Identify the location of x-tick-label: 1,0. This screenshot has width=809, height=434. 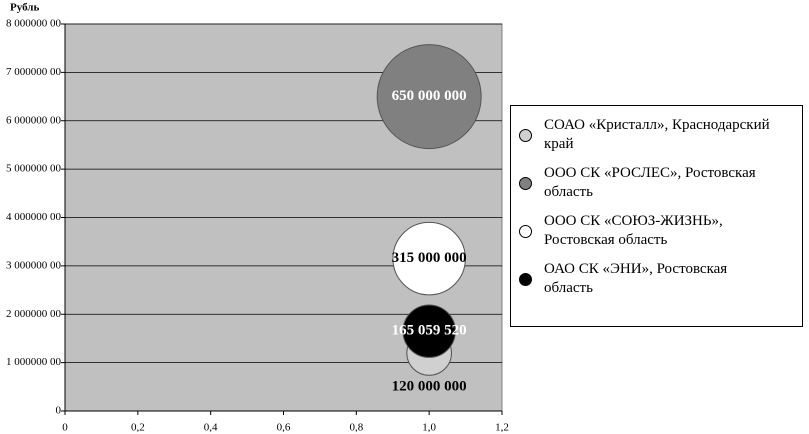
(429, 428).